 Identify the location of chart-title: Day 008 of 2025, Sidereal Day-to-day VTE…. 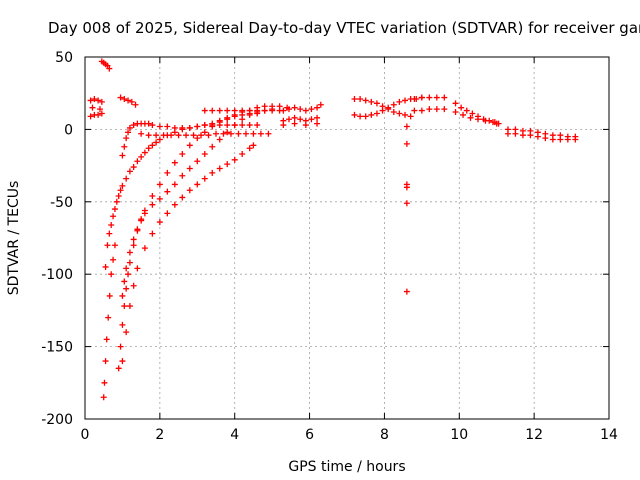
(344, 28).